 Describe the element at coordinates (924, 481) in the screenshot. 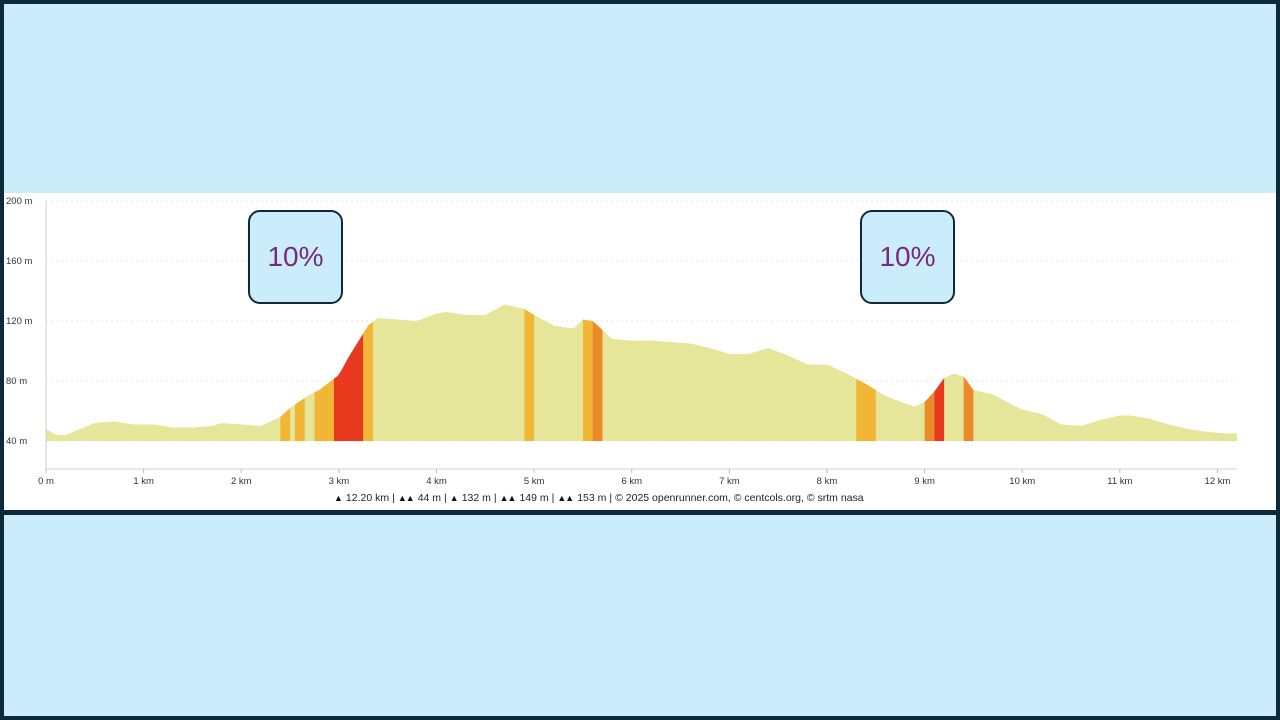

I see `x-tick-label: 9 km` at that location.